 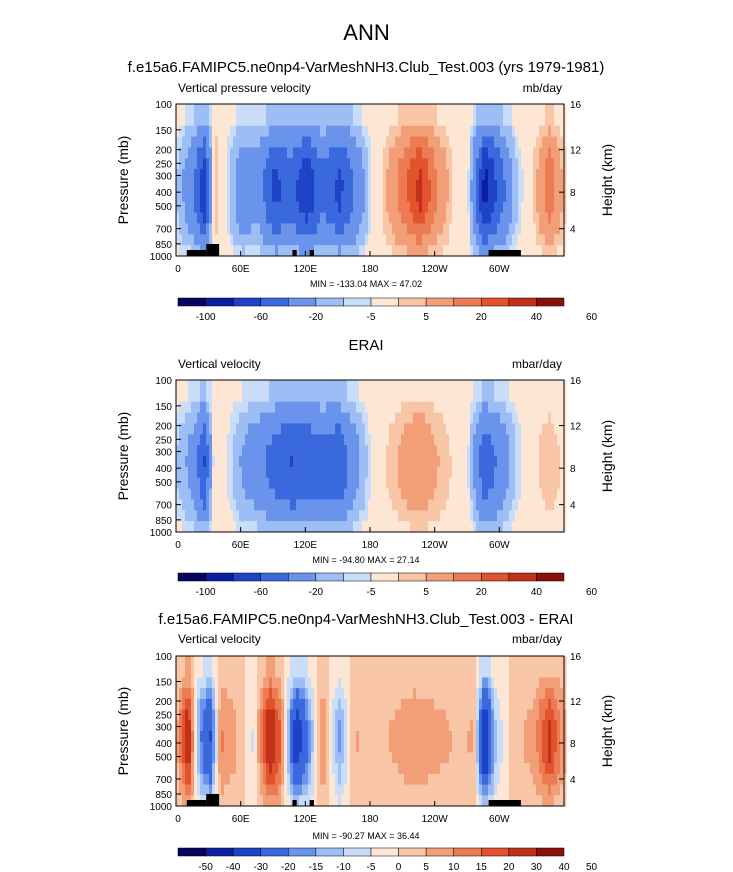 What do you see at coordinates (365, 345) in the screenshot?
I see `panel-title: ERAI` at bounding box center [365, 345].